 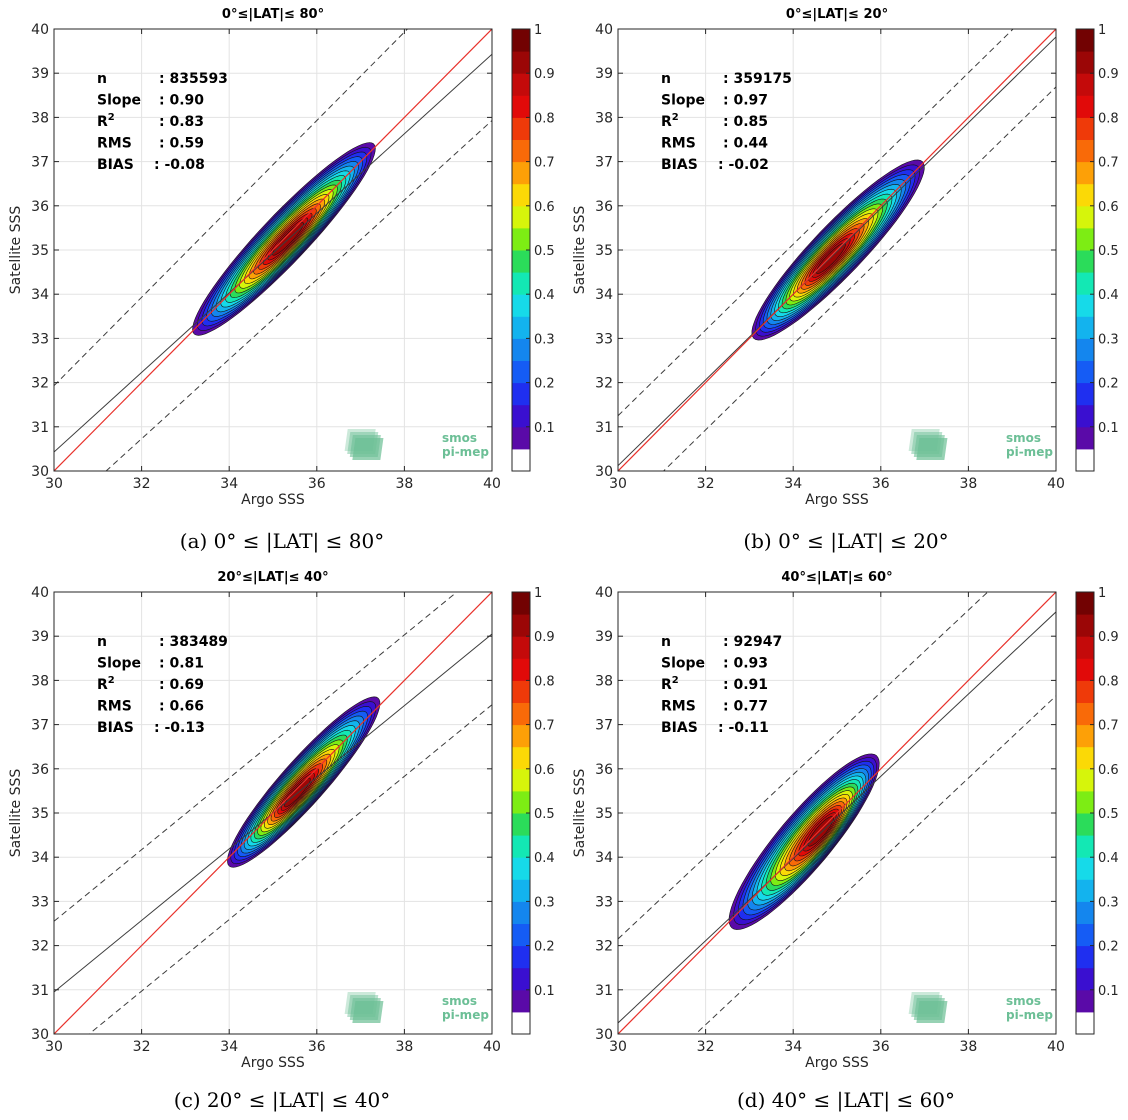 What do you see at coordinates (745, 122) in the screenshot?
I see `stat-value: : 0.85` at bounding box center [745, 122].